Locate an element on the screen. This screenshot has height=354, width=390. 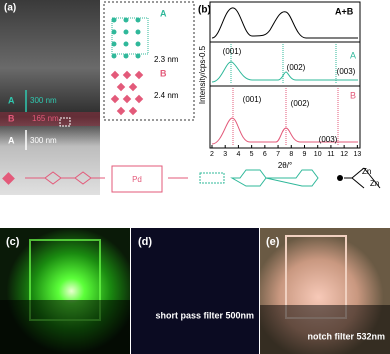
schematic-letter: A is located at coordinates (163, 13).